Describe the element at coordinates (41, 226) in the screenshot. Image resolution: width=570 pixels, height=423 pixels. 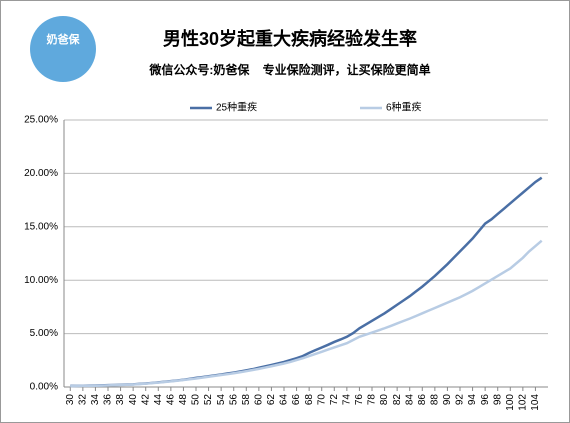
I see `y-tick-label: 15.00%` at that location.